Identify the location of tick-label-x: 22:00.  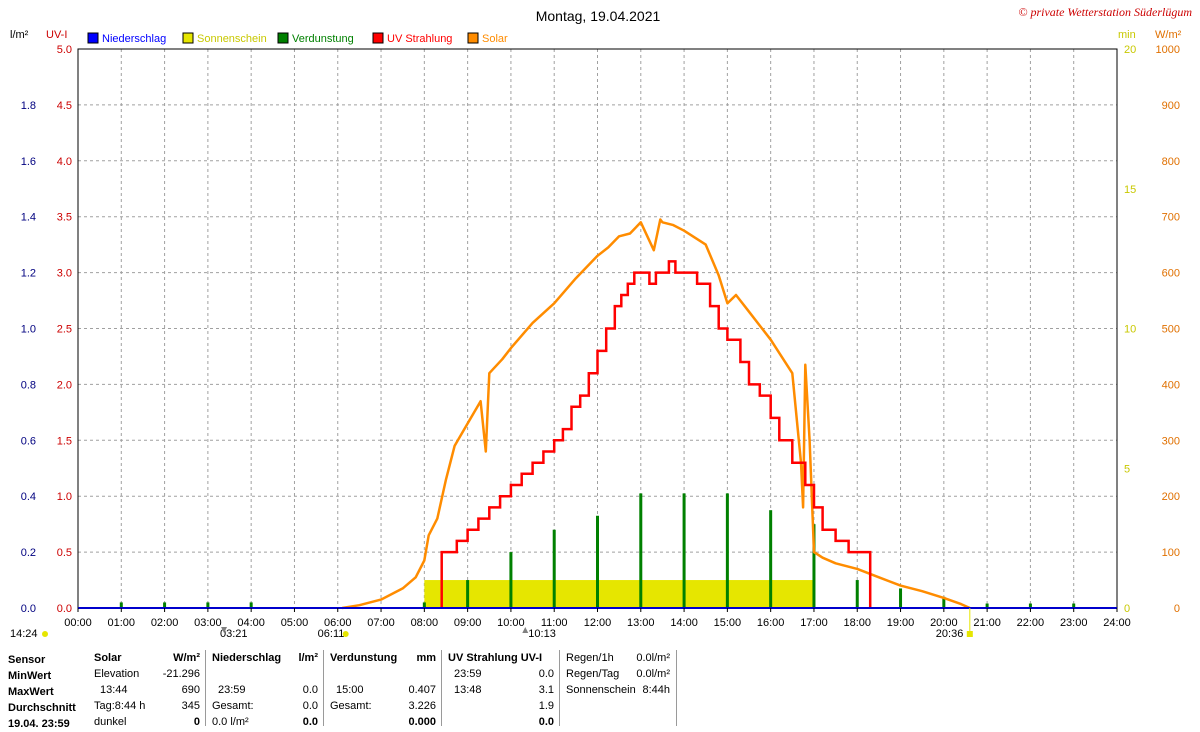
(1031, 623).